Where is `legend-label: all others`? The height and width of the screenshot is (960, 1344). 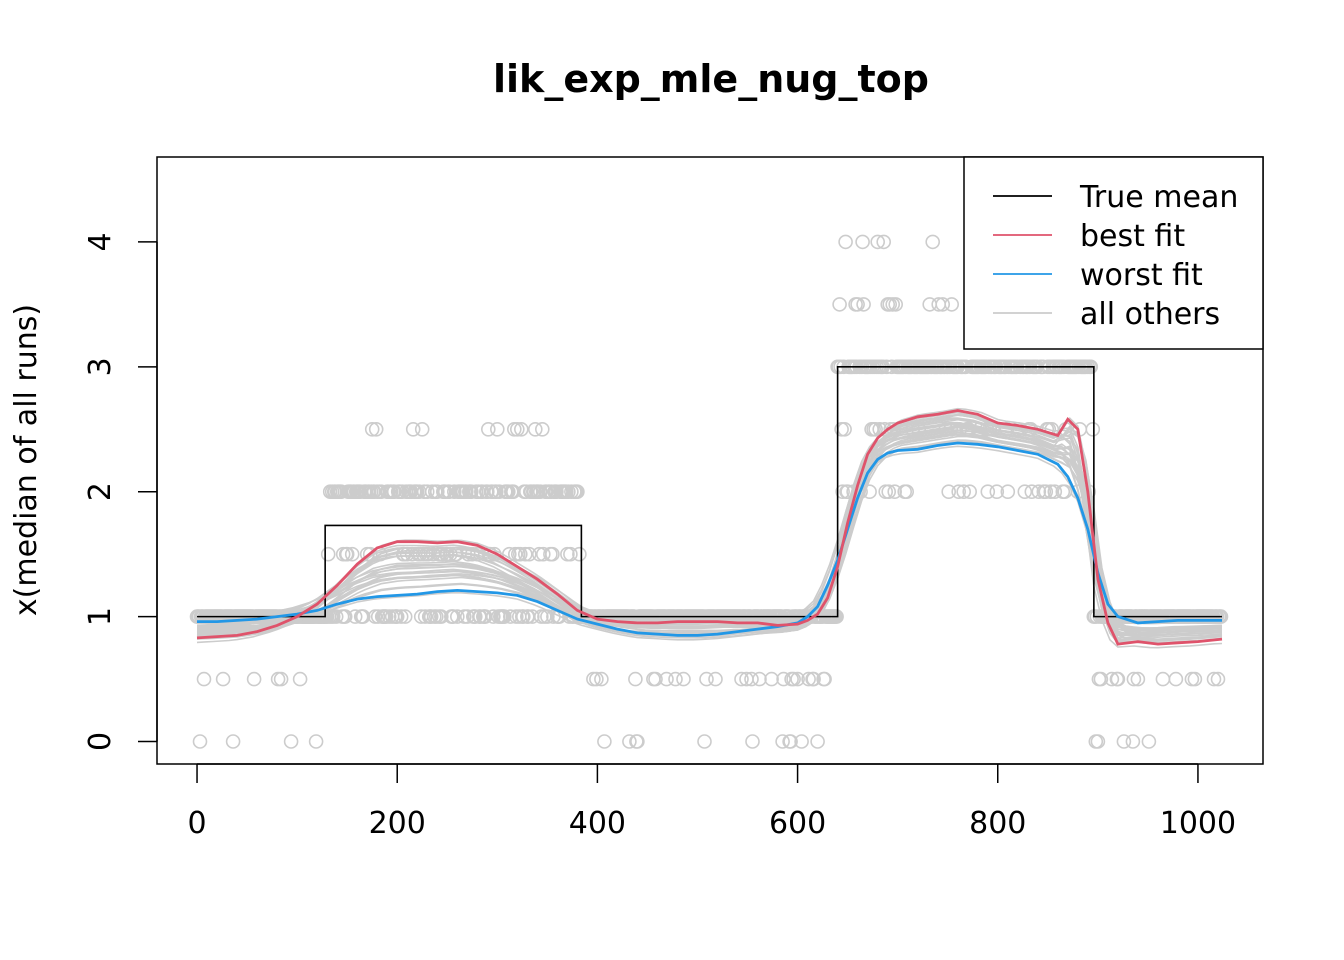
legend-label: all others is located at coordinates (1150, 314).